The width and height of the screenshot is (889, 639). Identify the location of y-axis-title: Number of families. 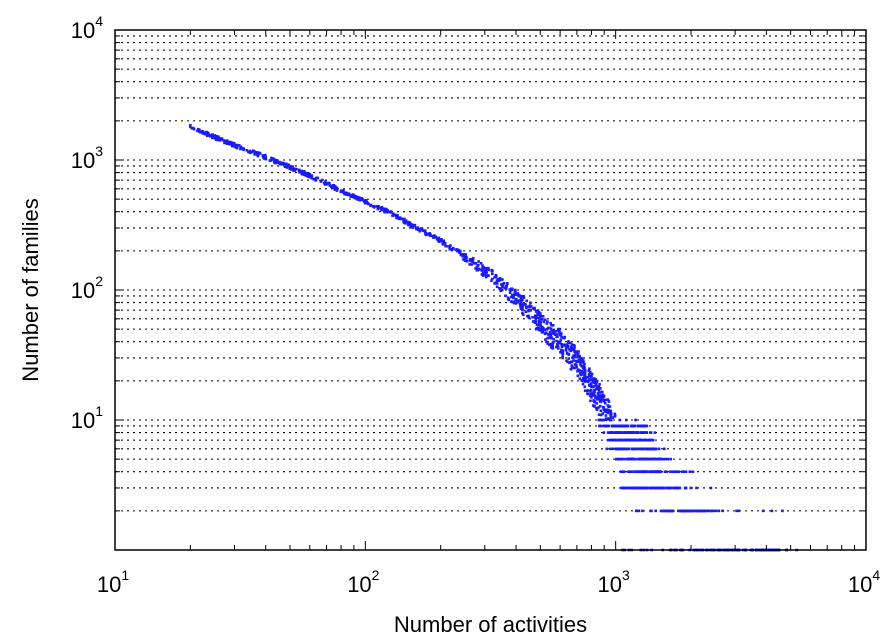
(30, 289).